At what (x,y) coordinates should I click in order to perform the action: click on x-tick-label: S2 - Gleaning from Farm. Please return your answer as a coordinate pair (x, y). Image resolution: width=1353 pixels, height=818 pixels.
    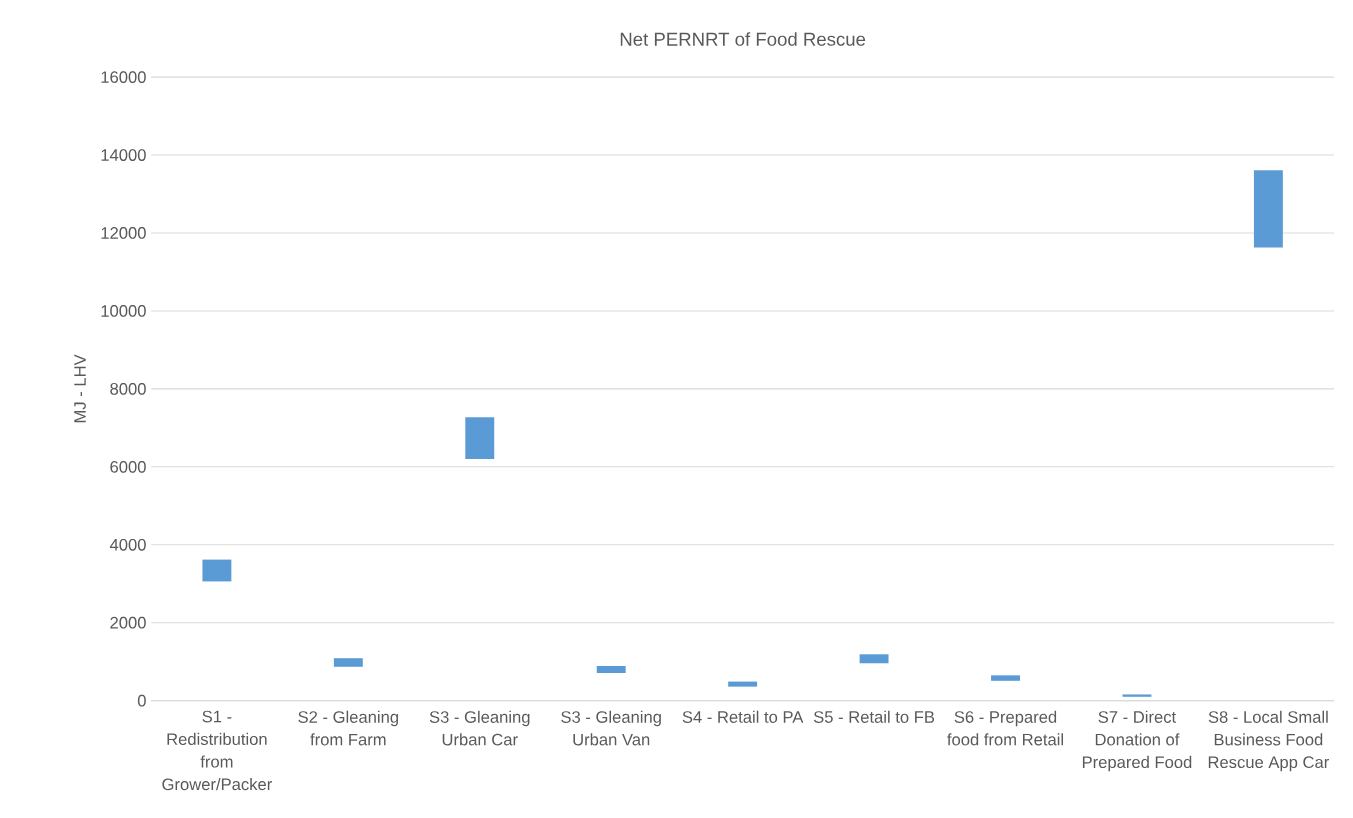
    Looking at the image, I should click on (348, 728).